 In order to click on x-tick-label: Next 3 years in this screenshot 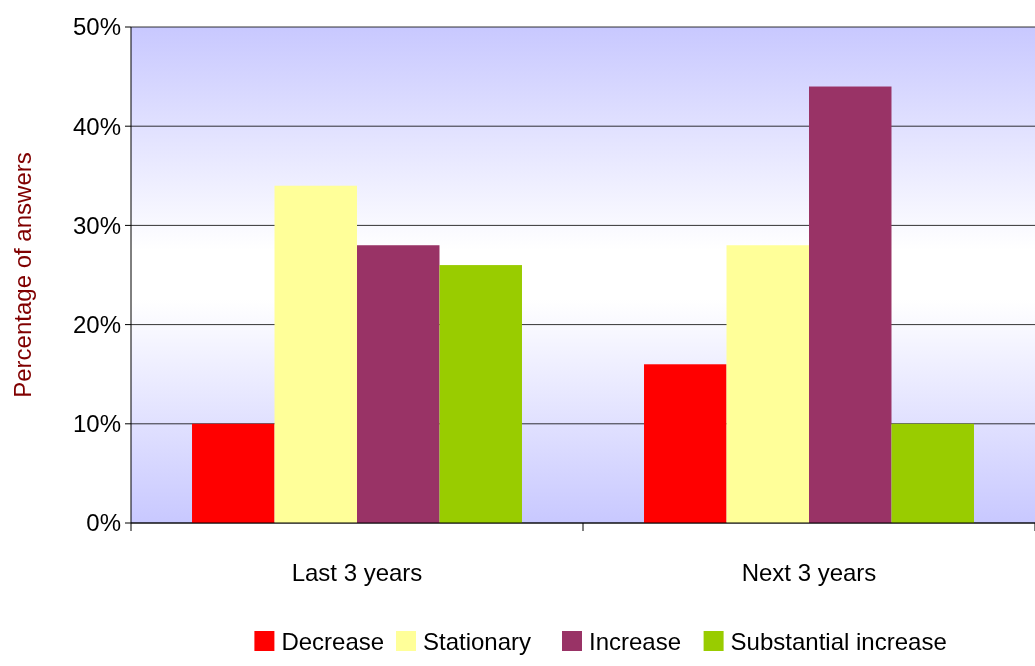, I will do `click(809, 572)`.